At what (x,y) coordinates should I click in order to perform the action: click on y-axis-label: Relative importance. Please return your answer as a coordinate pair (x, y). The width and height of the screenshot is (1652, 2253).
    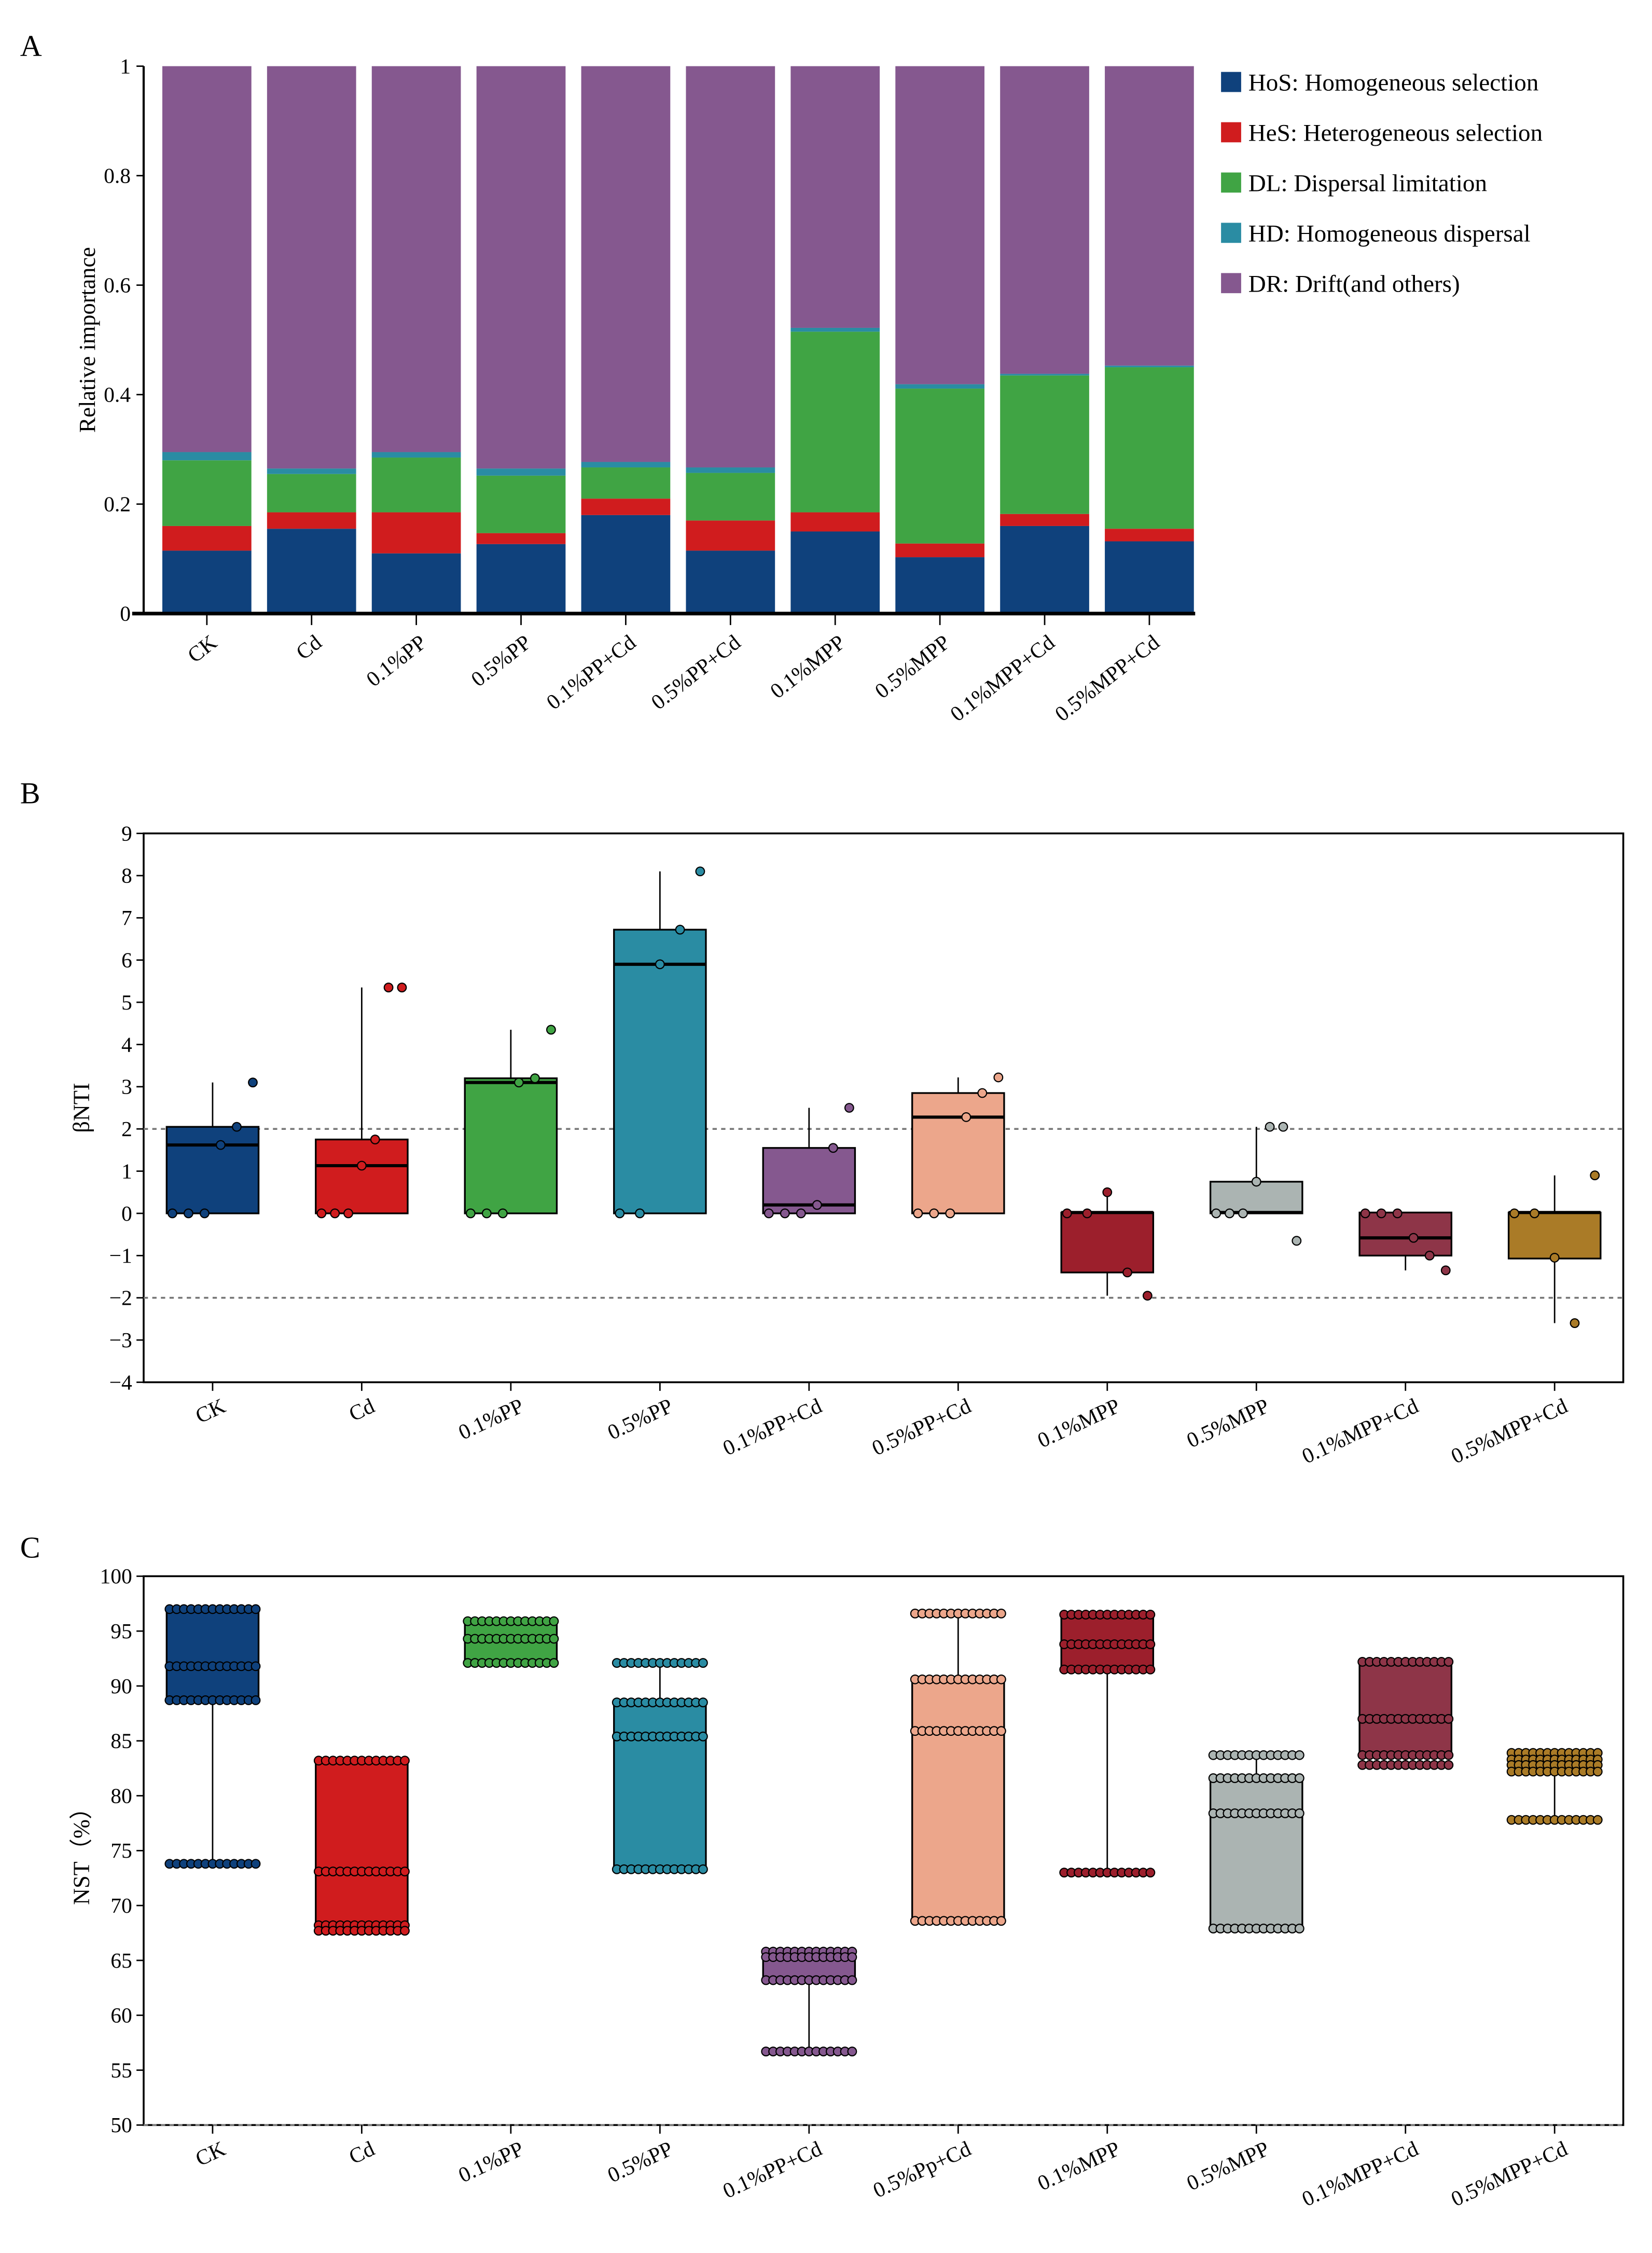
    Looking at the image, I should click on (87, 340).